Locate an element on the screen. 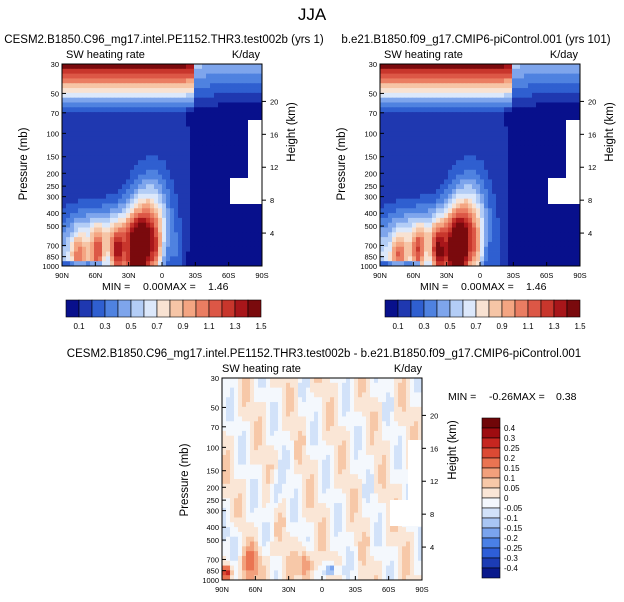  x-tick-label: 30S is located at coordinates (513, 275).